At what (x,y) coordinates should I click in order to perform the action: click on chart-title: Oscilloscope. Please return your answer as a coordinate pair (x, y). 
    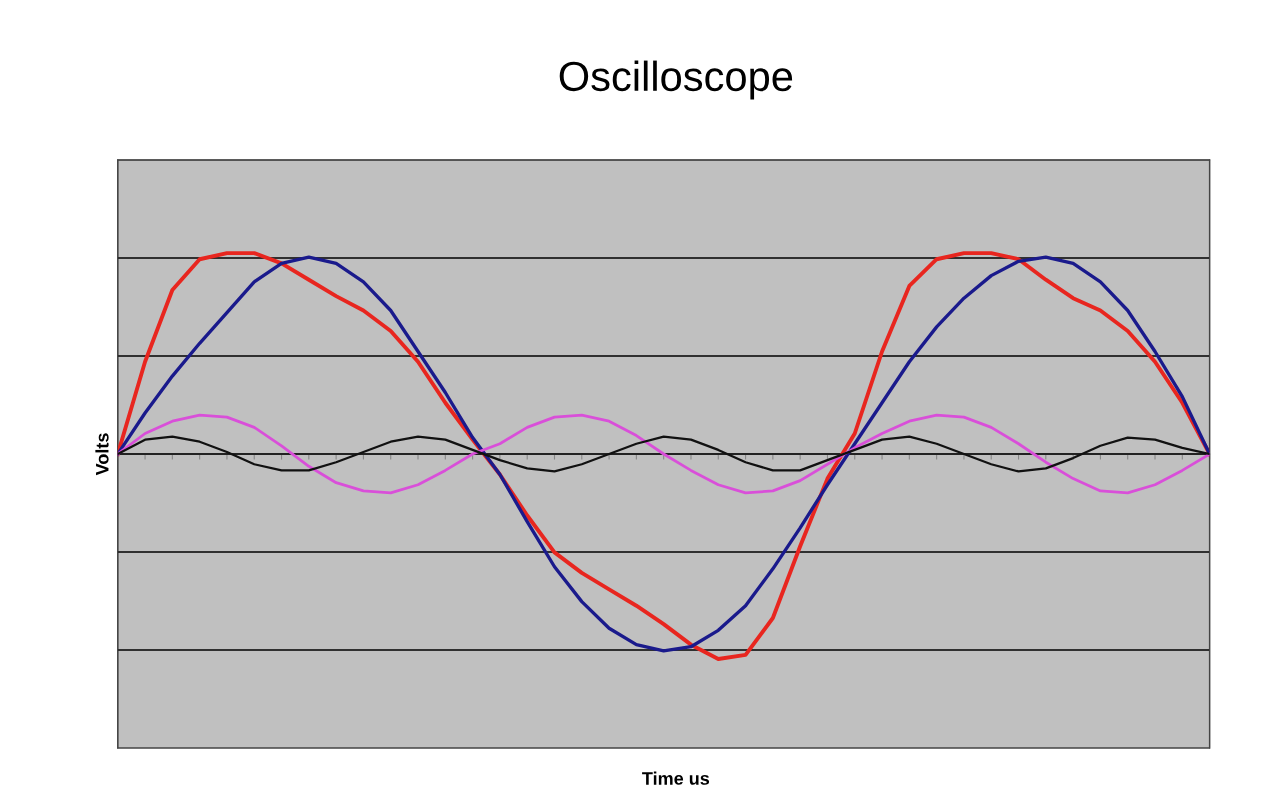
    Looking at the image, I should click on (676, 80).